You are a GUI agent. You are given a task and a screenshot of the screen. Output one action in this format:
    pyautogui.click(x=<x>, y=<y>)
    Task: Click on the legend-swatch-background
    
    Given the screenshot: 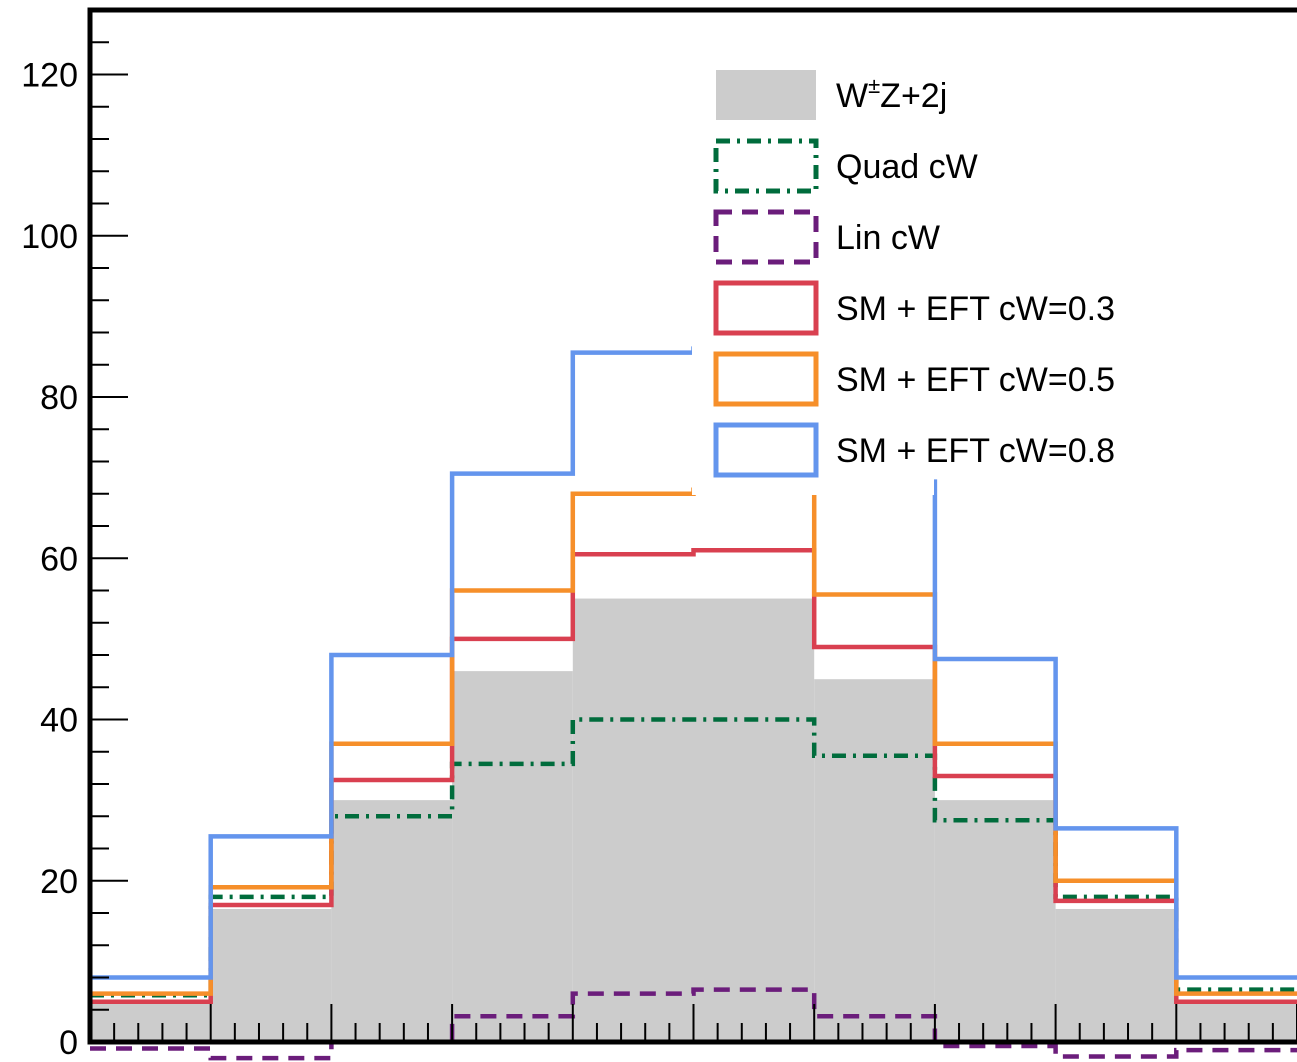 What is the action you would take?
    pyautogui.click(x=766, y=95)
    